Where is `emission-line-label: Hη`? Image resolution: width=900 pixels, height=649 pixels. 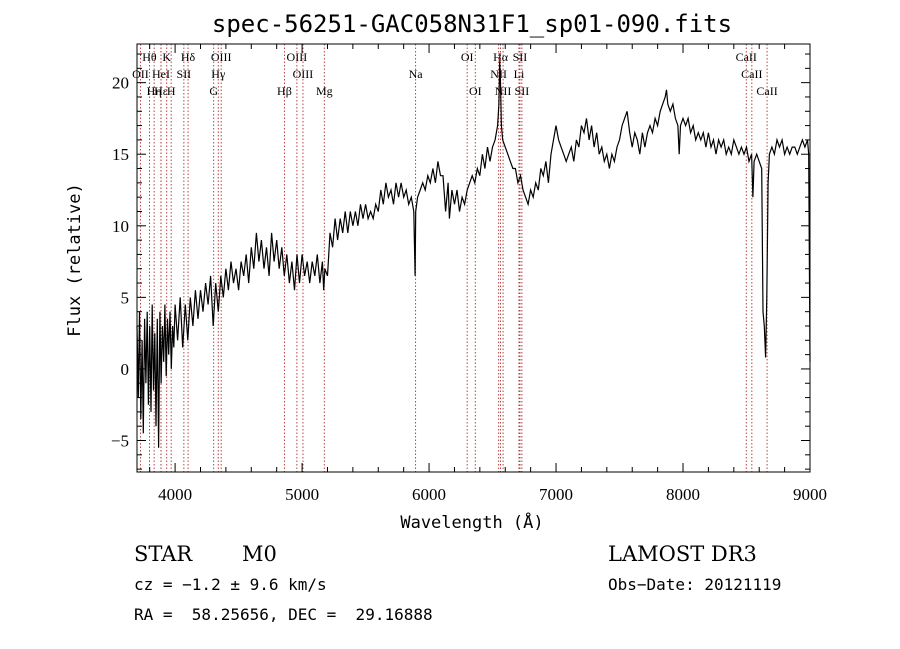
emission-line-label: Hη is located at coordinates (154, 91).